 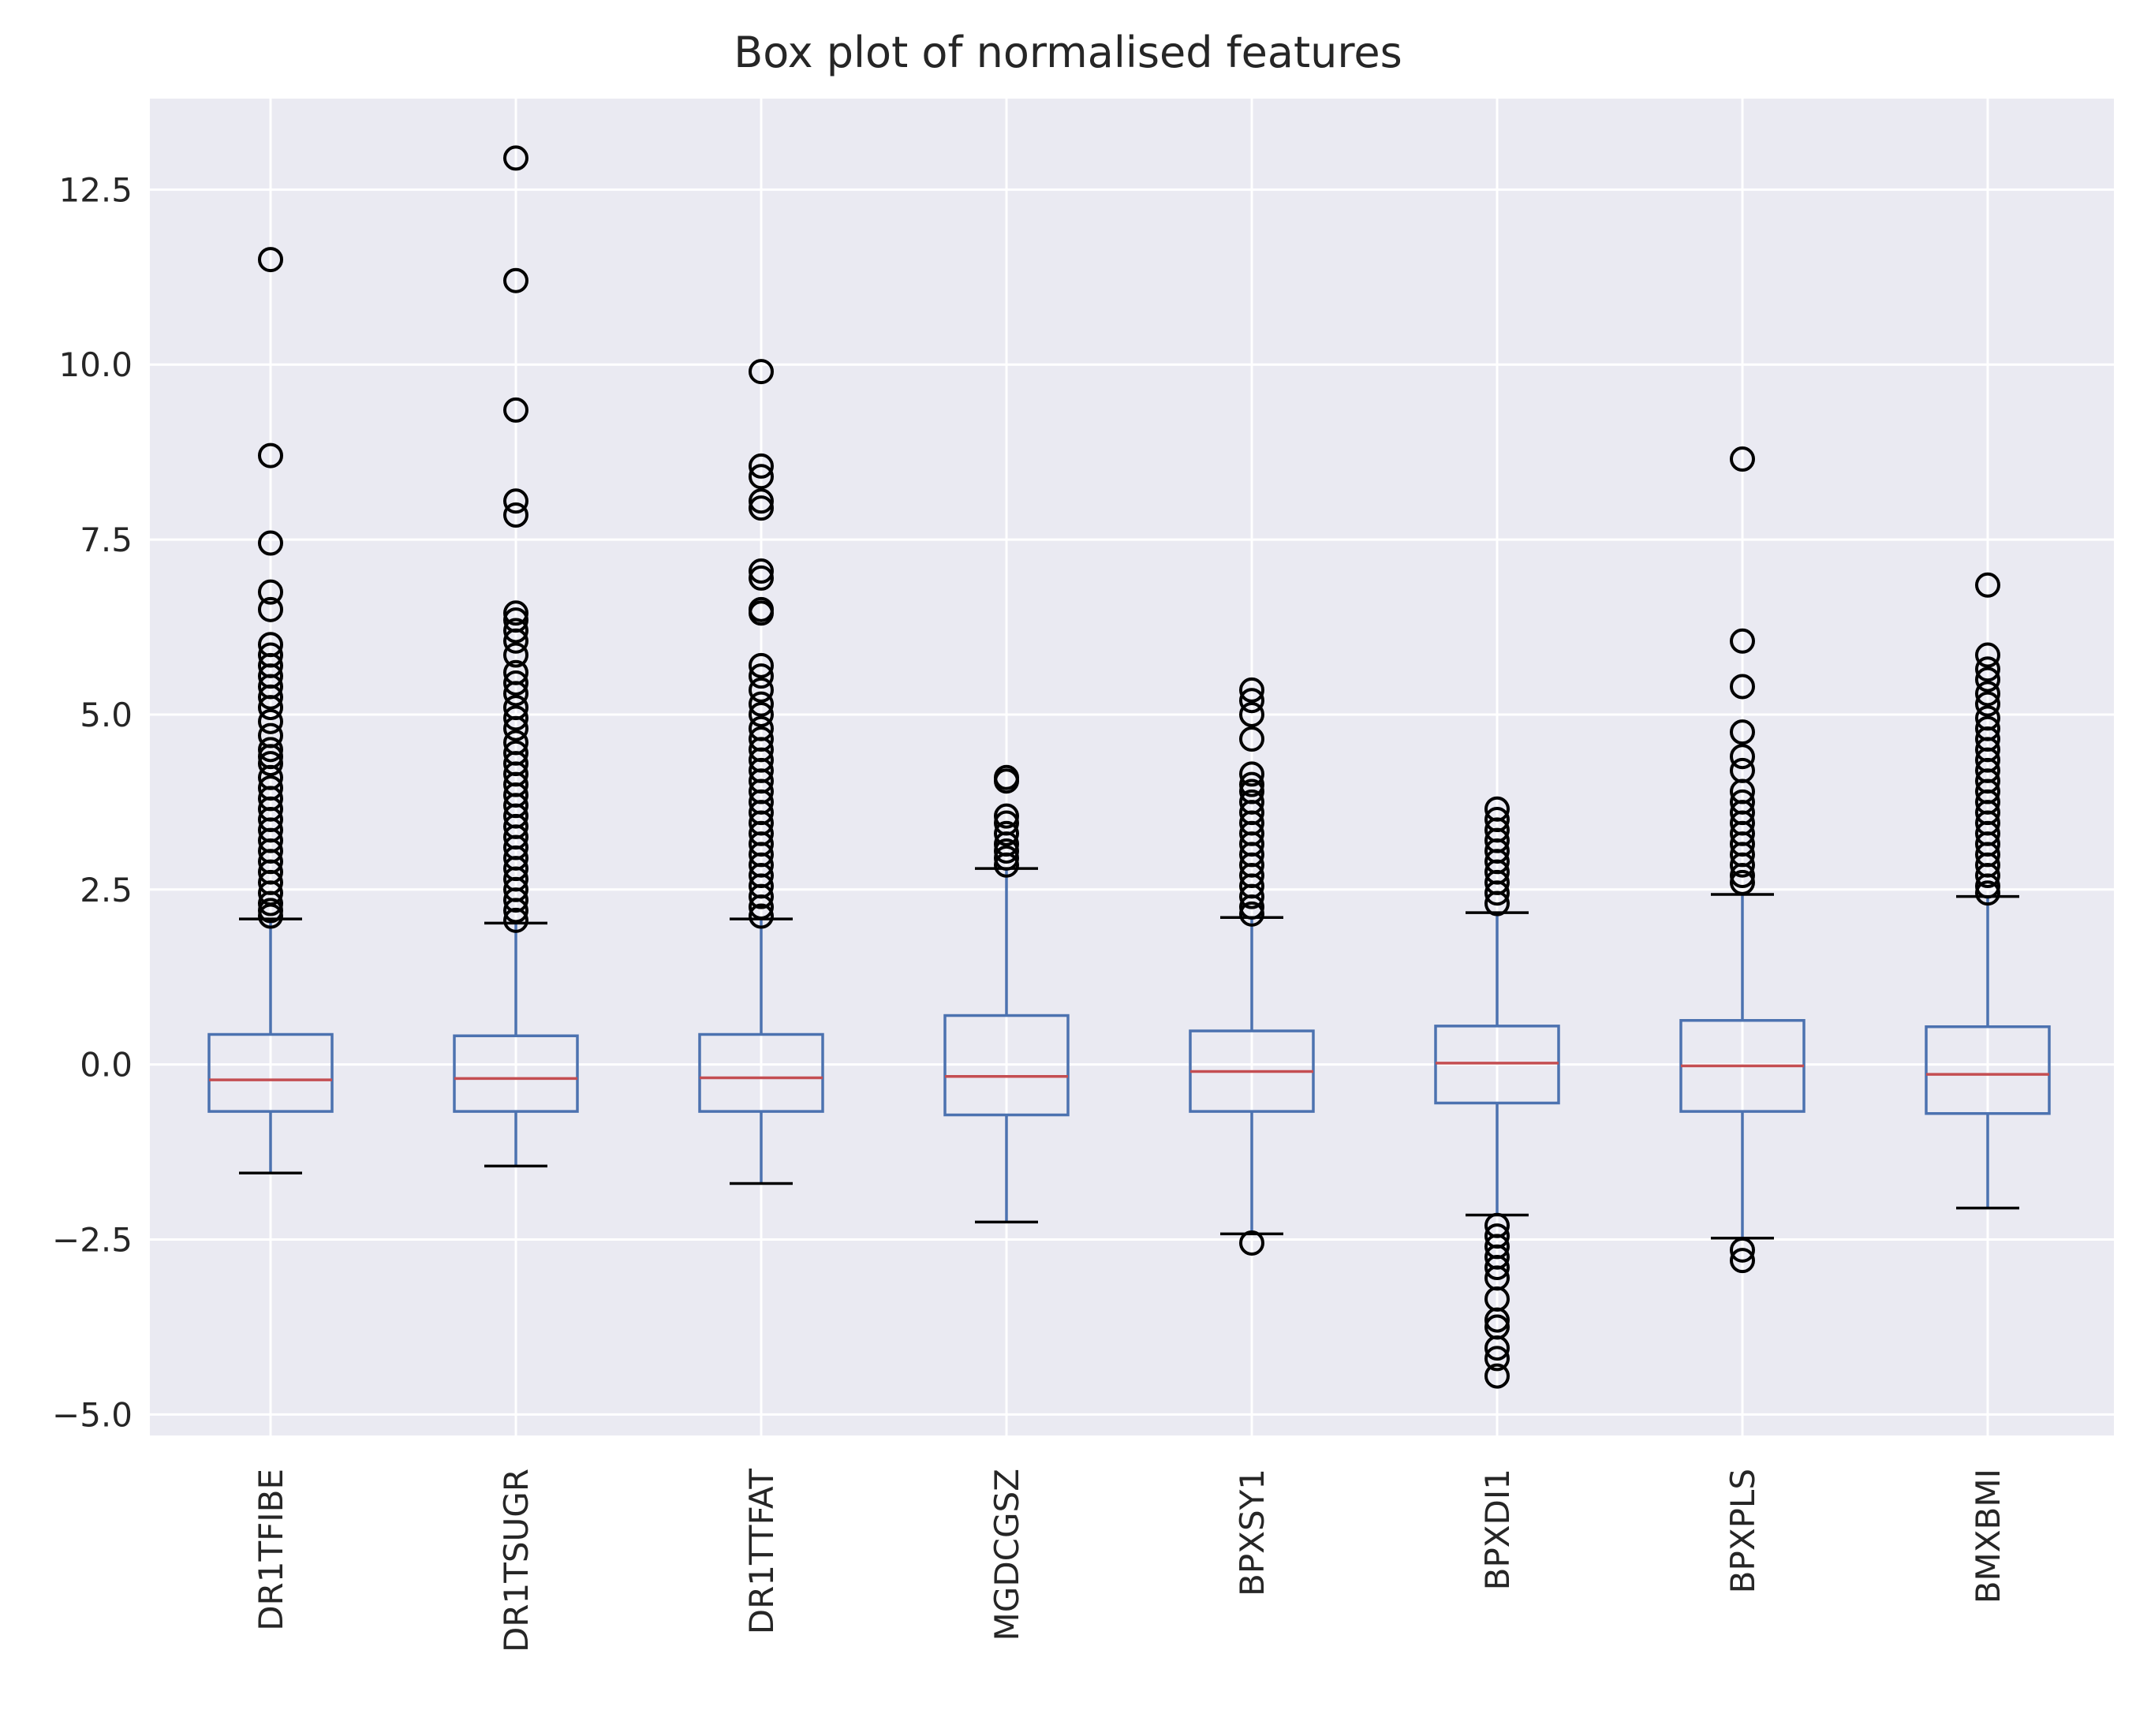 I want to click on box-bpxdi1, so click(x=1497, y=1092).